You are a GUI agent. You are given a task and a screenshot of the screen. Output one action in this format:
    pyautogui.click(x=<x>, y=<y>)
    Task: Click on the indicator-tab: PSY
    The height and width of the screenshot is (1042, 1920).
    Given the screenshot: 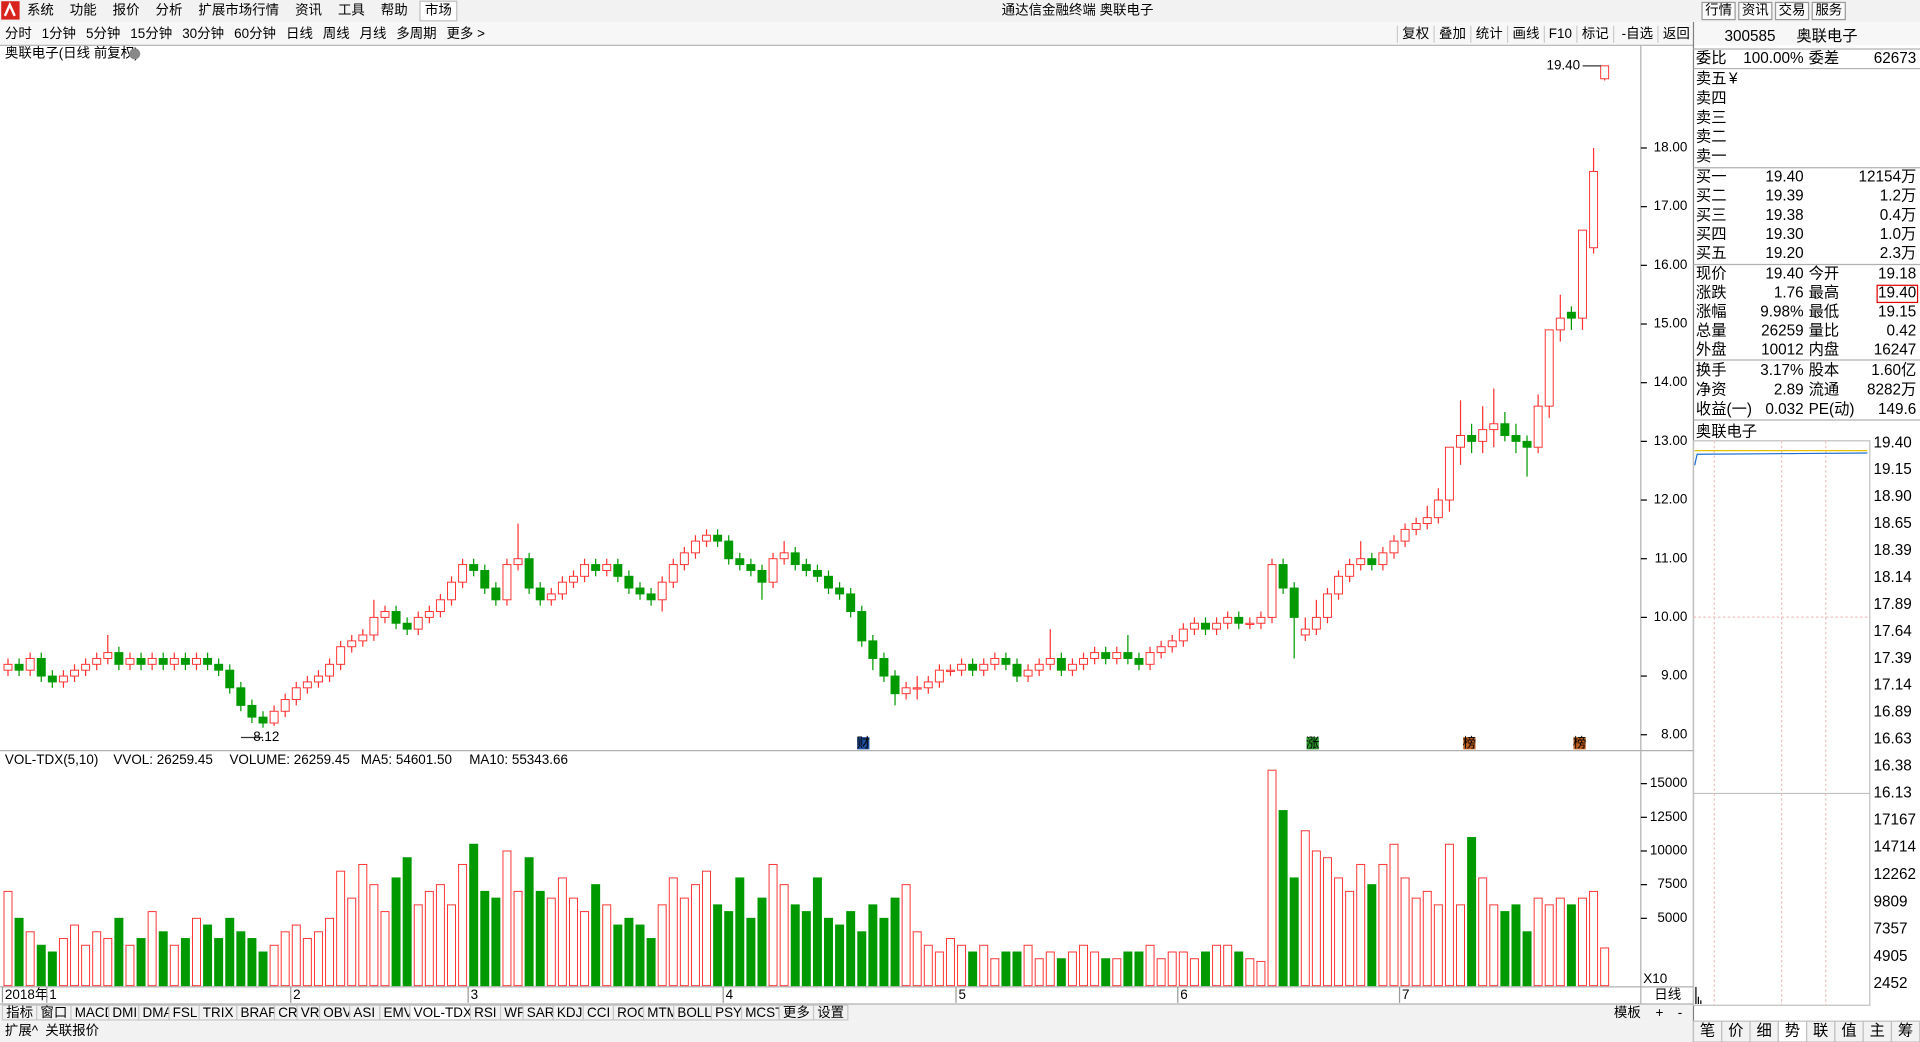 What is the action you would take?
    pyautogui.click(x=728, y=1012)
    